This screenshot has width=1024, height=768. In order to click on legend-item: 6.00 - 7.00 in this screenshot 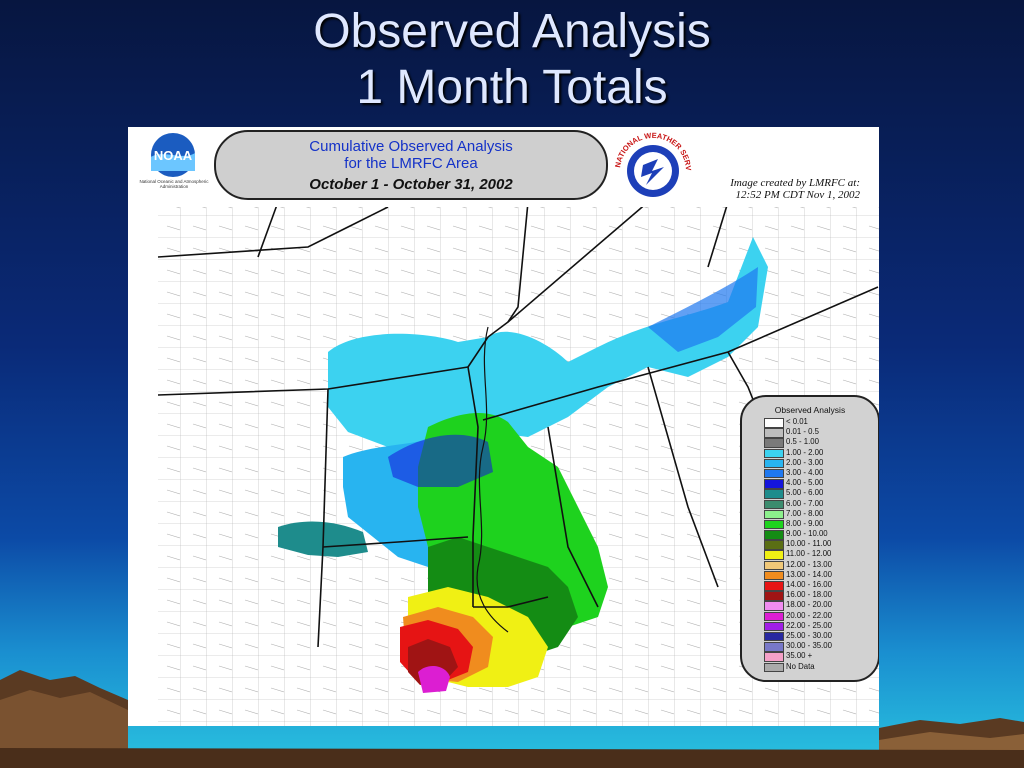, I will do `click(821, 504)`.